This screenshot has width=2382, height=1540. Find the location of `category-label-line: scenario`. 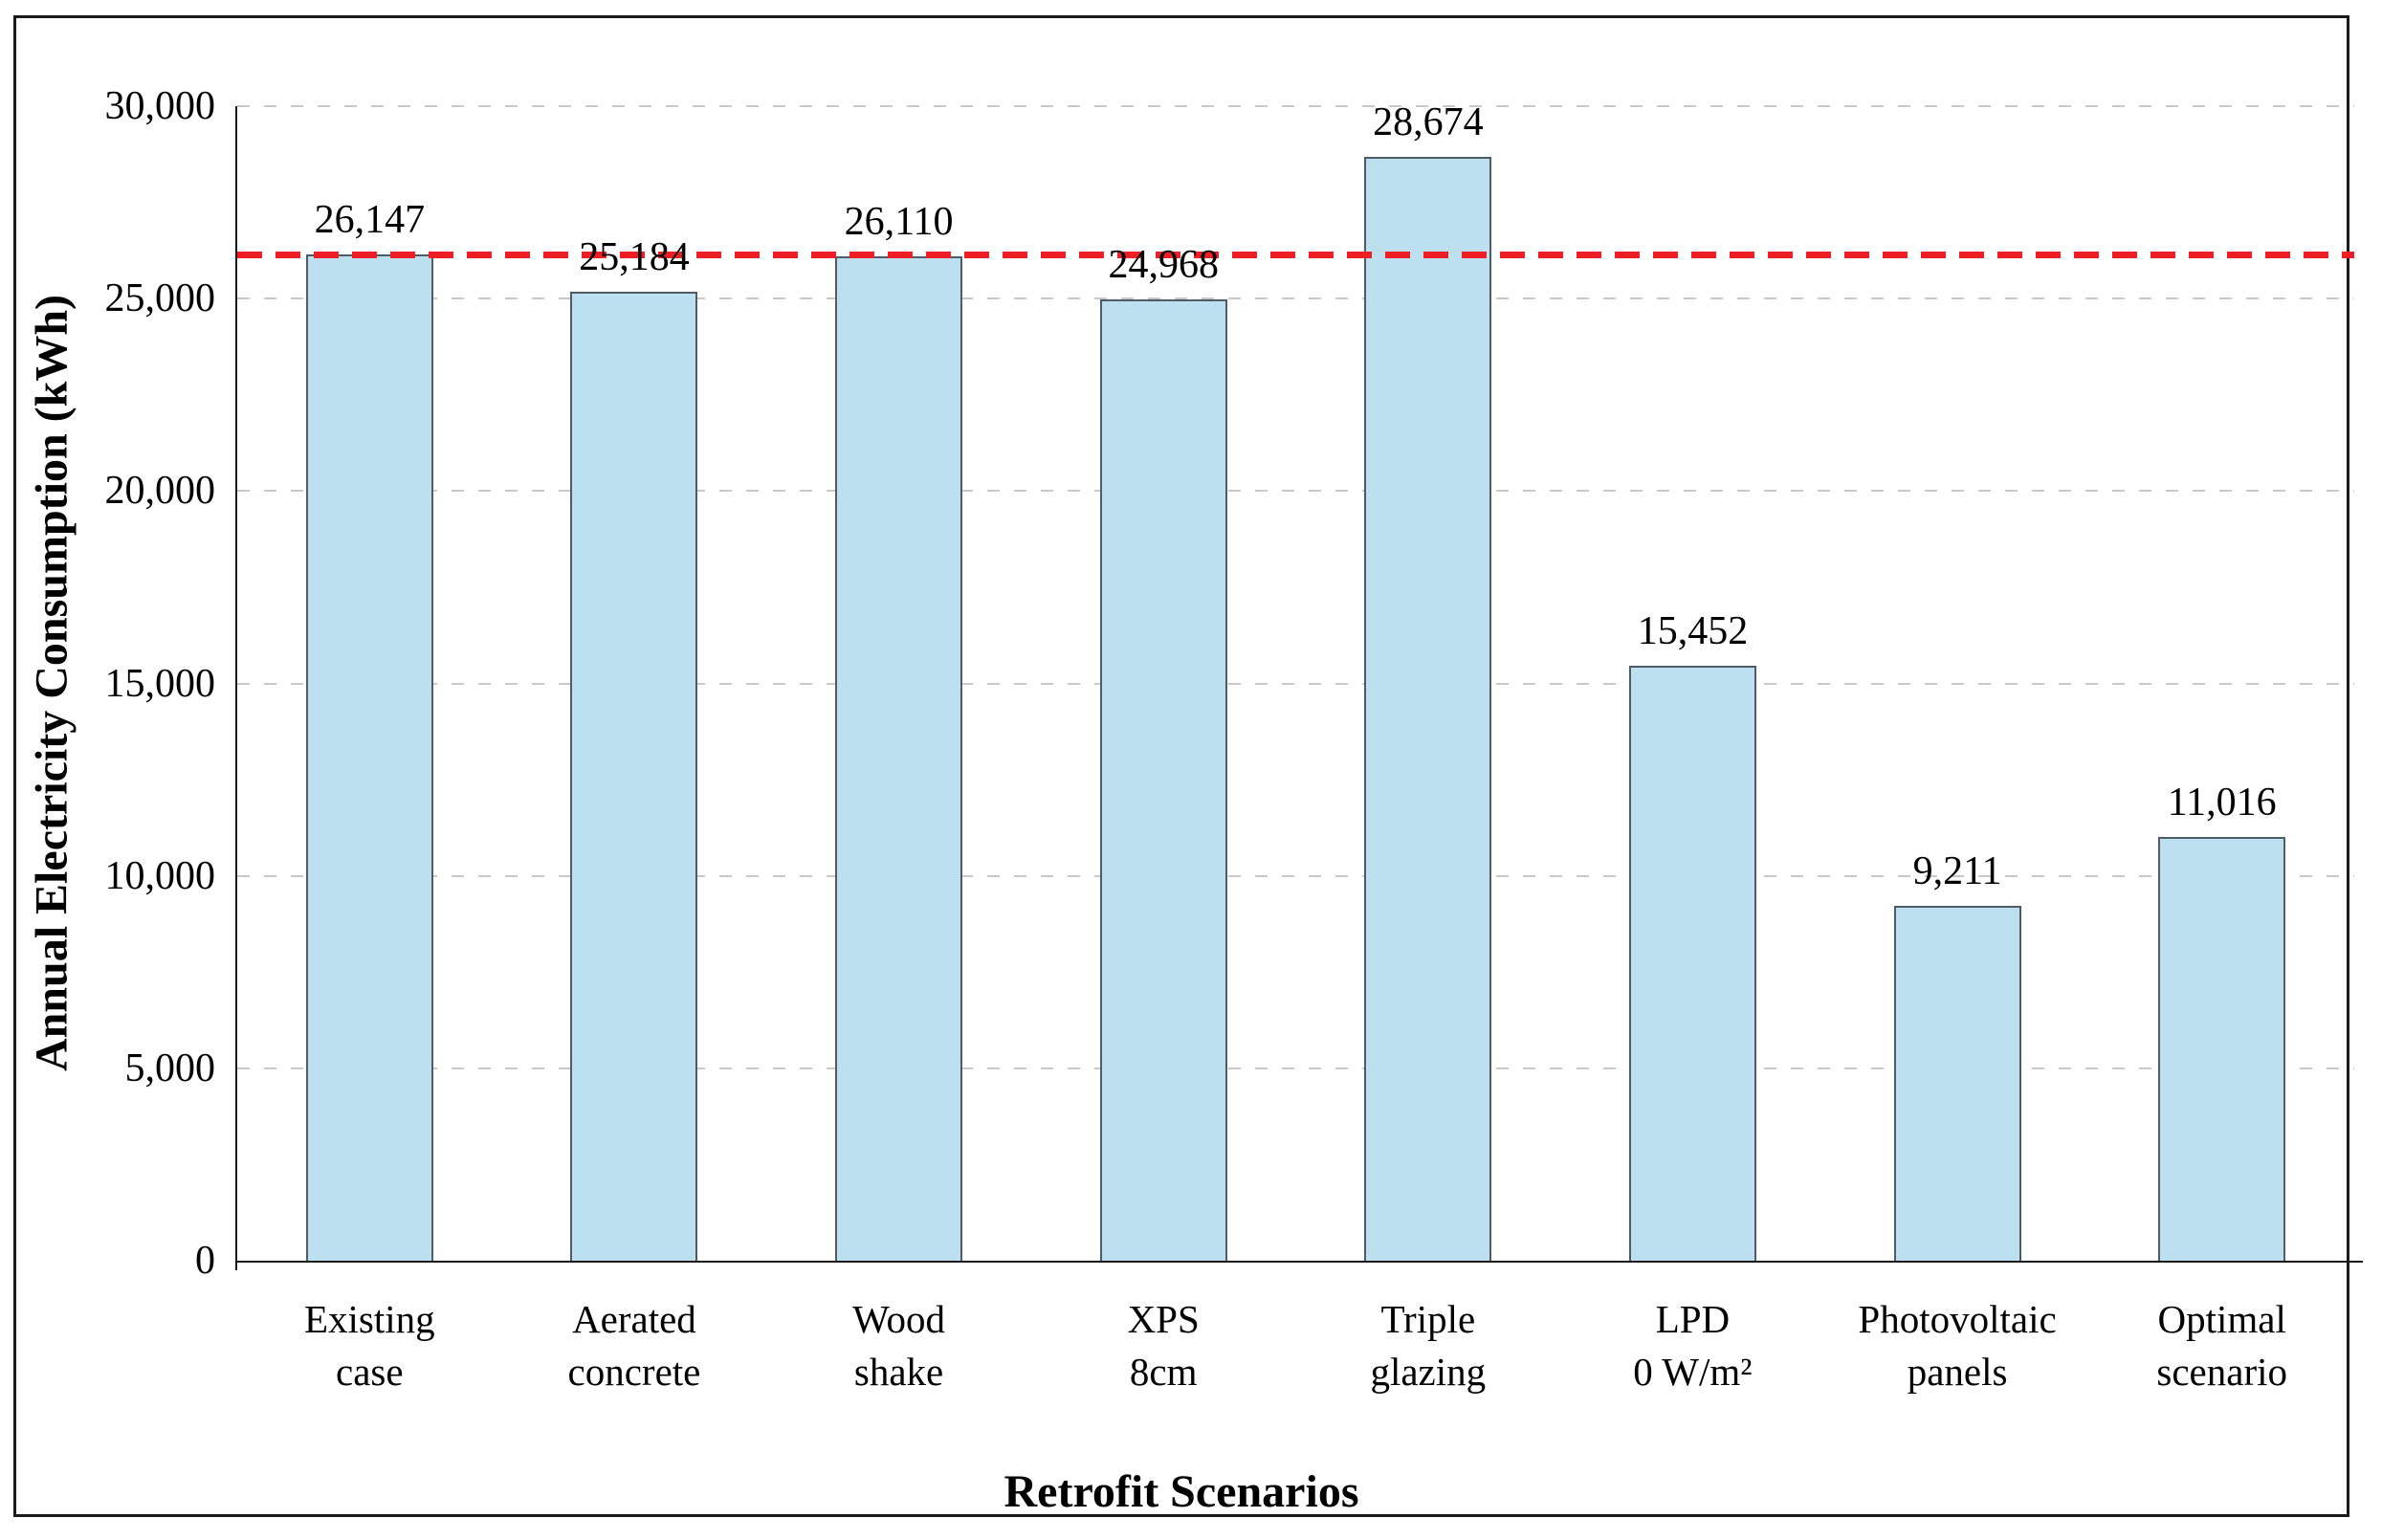

category-label-line: scenario is located at coordinates (2221, 1372).